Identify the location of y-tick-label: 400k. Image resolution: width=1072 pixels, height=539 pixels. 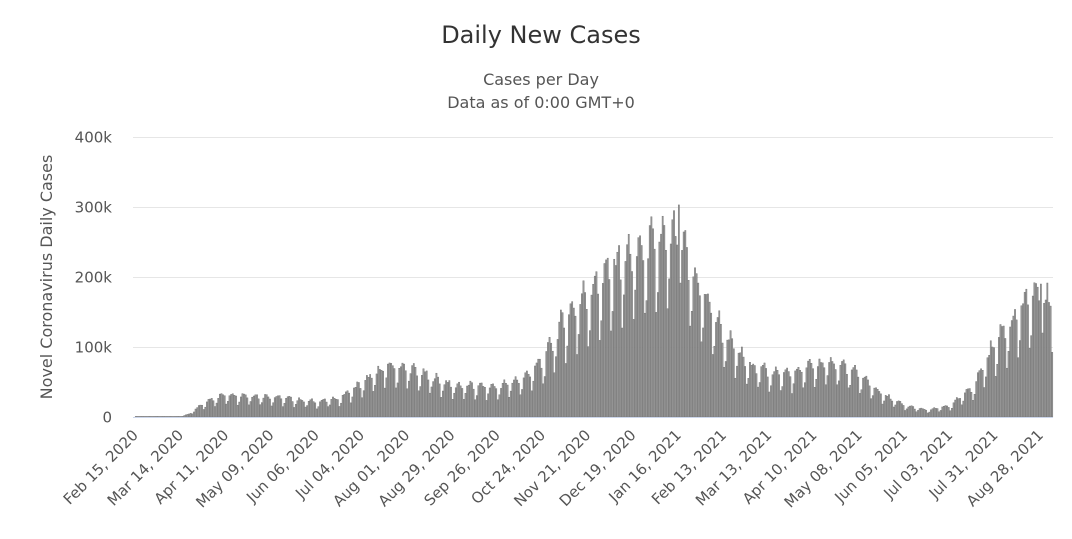
(94, 138).